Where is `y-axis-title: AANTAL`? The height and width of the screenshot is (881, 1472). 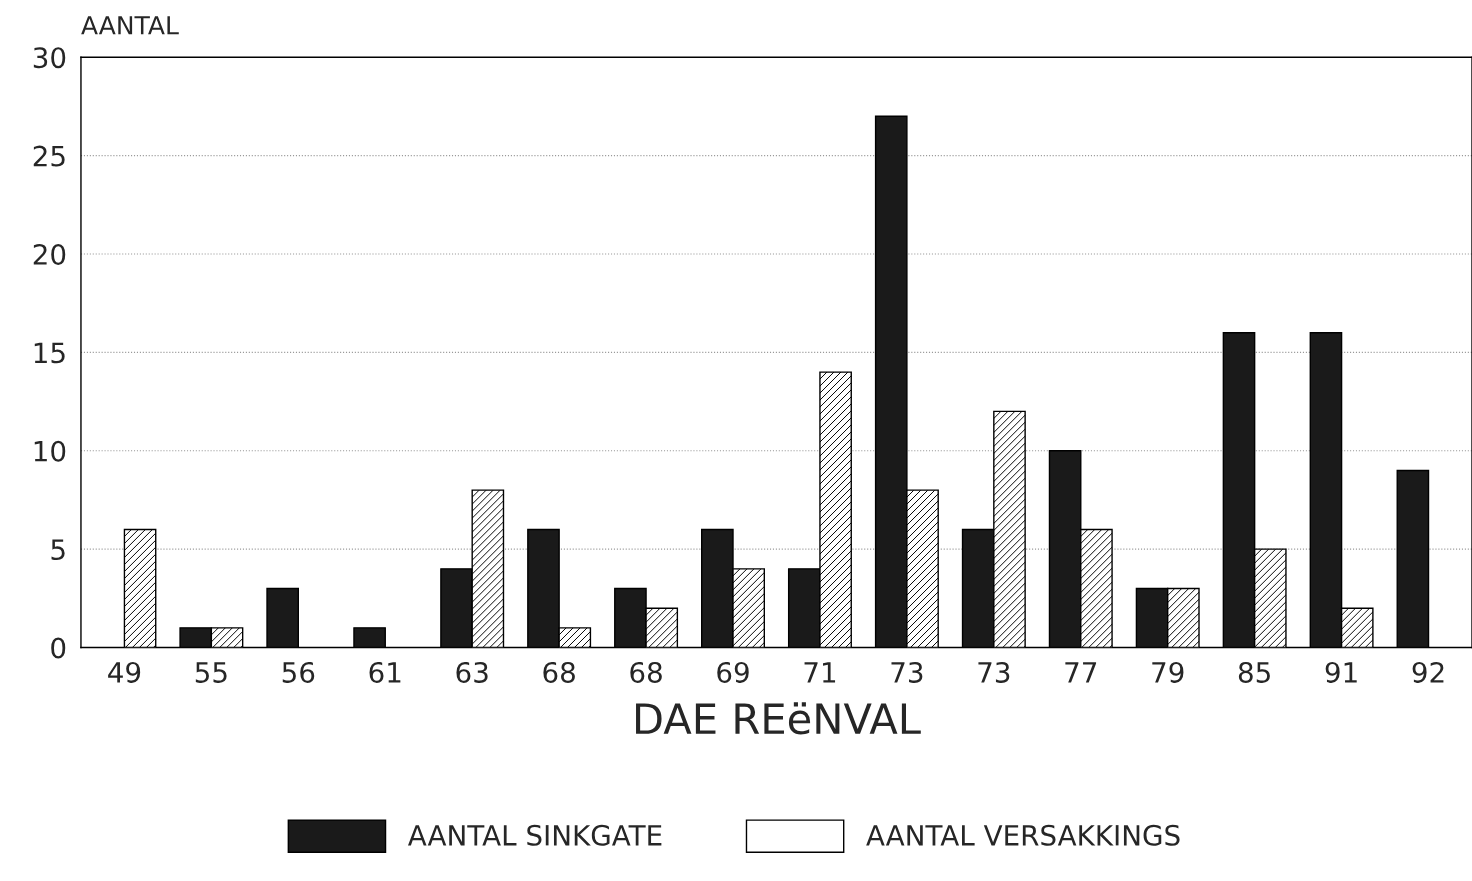 y-axis-title: AANTAL is located at coordinates (130, 25).